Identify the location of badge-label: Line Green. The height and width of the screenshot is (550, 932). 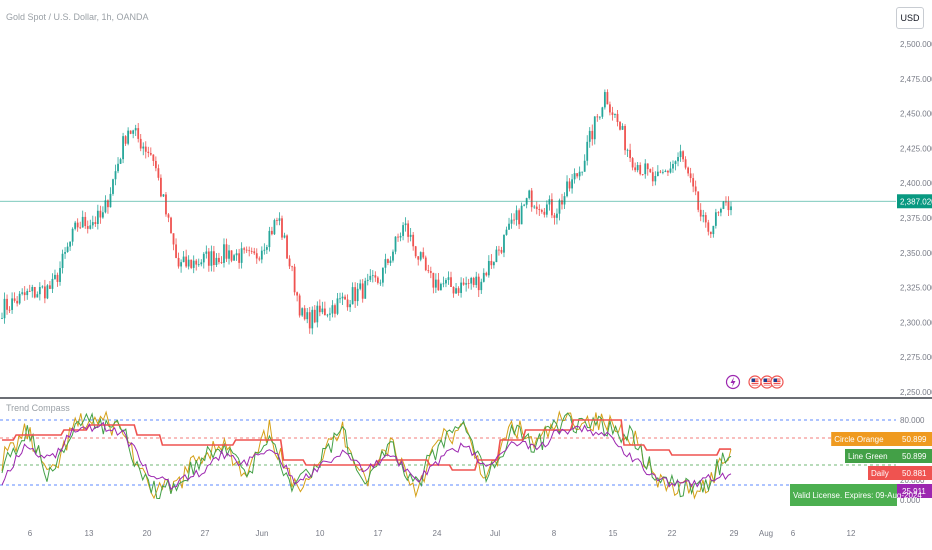
(868, 456).